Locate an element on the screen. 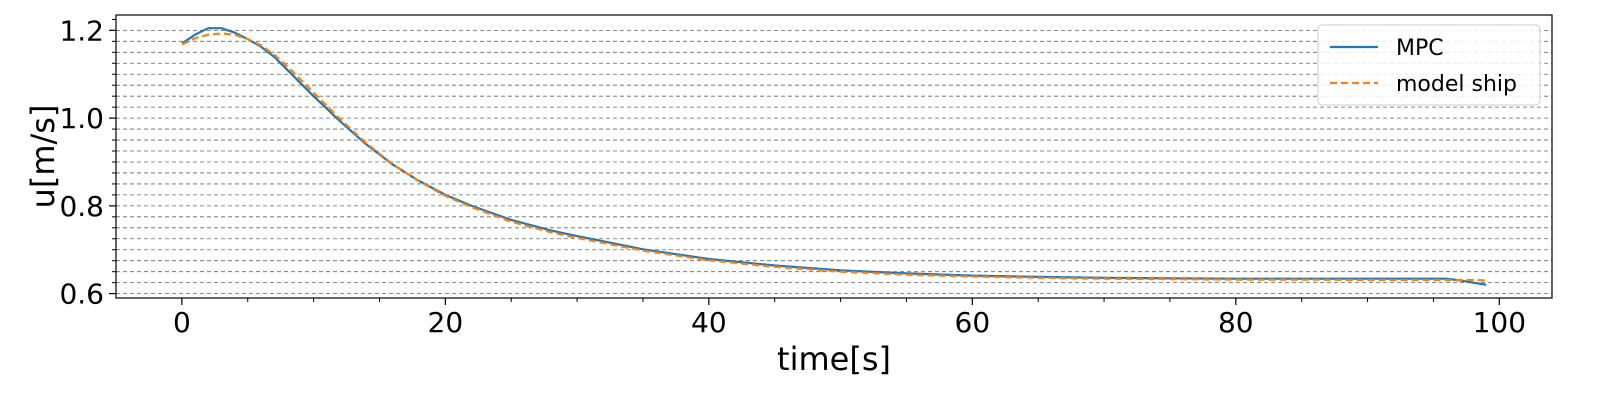 This screenshot has width=1600, height=400. x-tick-label: 0 is located at coordinates (182, 322).